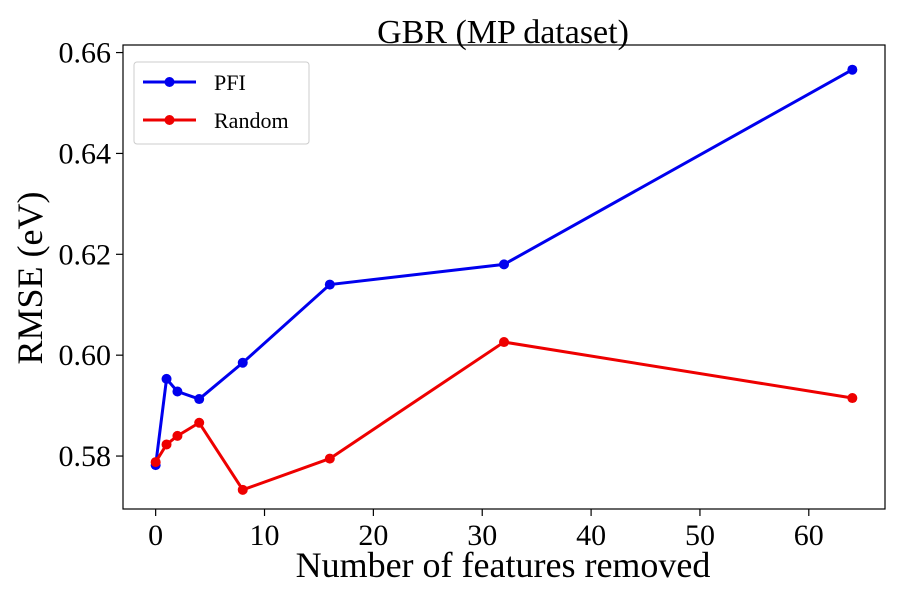 The image size is (900, 600). Describe the element at coordinates (482, 535) in the screenshot. I see `x-tick-label: 30` at that location.